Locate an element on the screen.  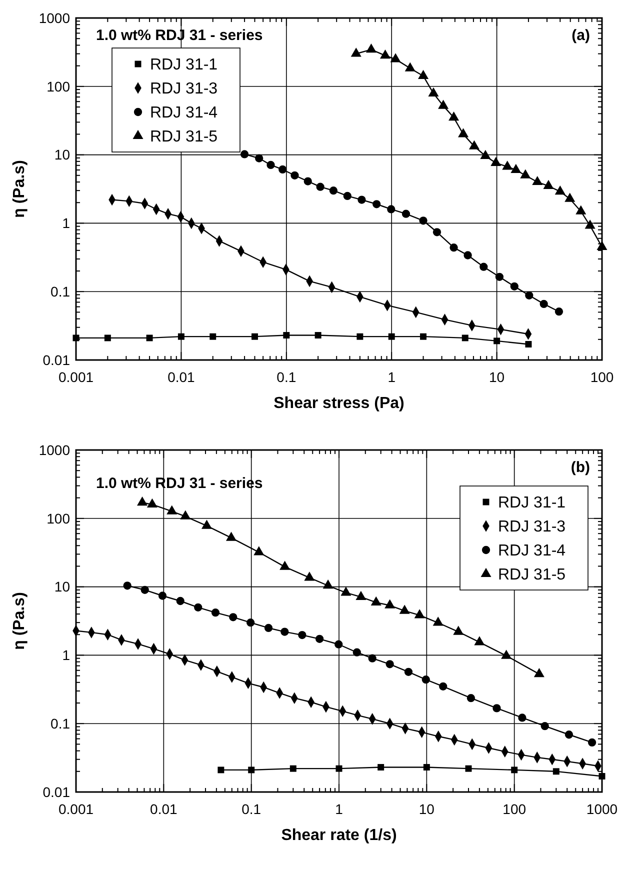
annotation: (b) is located at coordinates (580, 467).